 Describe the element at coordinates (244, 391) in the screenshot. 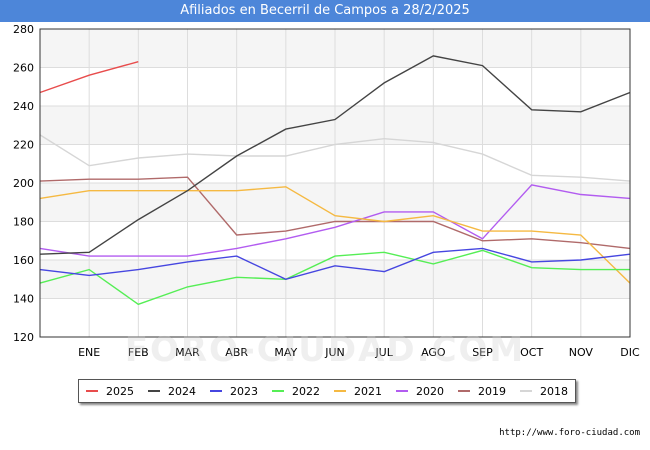

I see `legend-label: 2023` at that location.